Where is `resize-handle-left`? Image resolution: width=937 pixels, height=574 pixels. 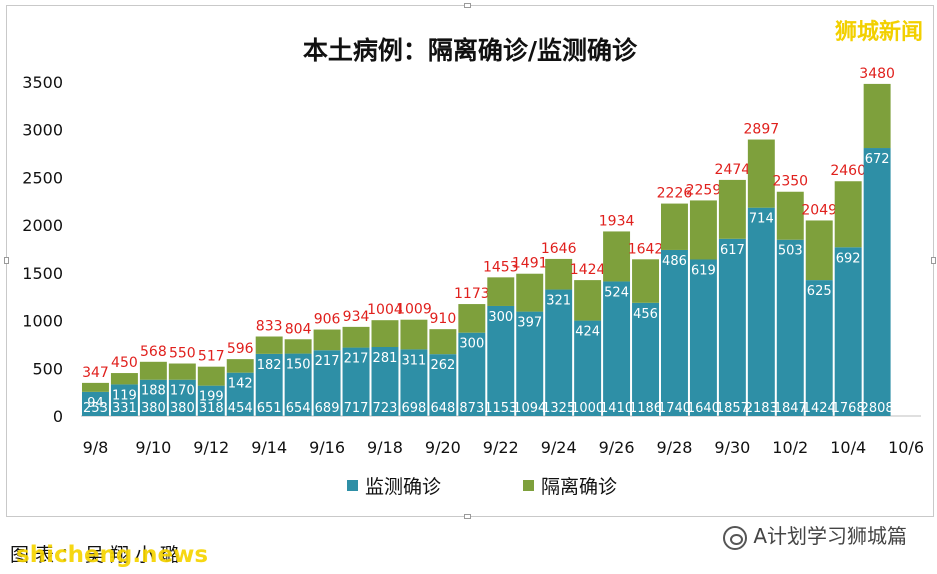 resize-handle-left is located at coordinates (6, 260).